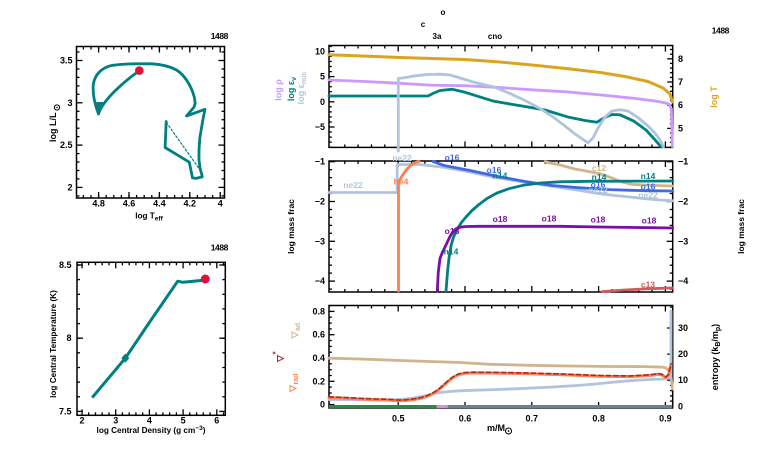 The width and height of the screenshot is (766, 460). What do you see at coordinates (401, 182) in the screenshot?
I see `svg-text: he4` at bounding box center [401, 182].